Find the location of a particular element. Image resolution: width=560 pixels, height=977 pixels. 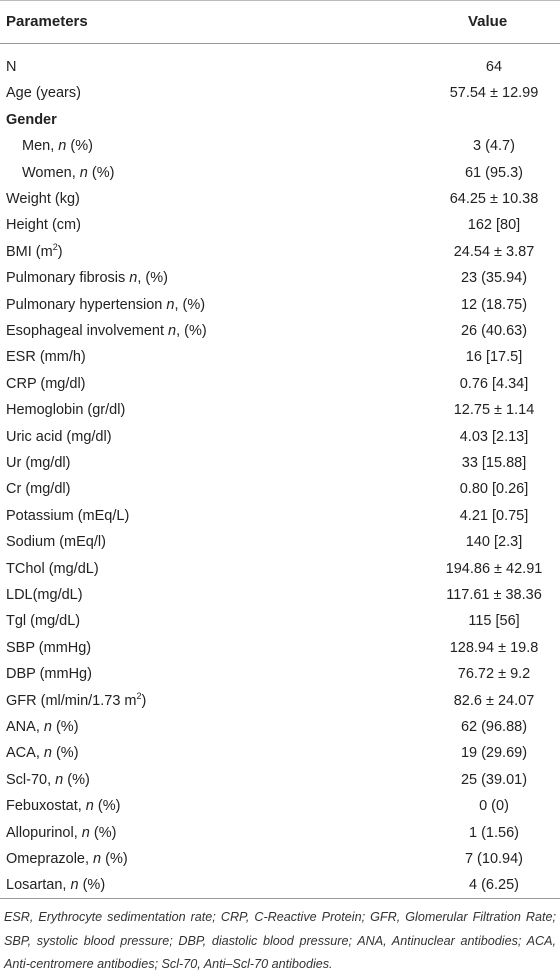

label-text: Pulmonary fibrosis is located at coordinates (68, 278).